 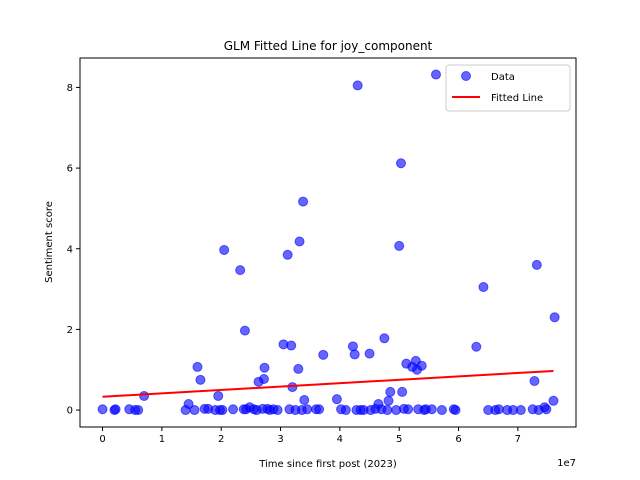 I want to click on fitted-line-group, so click(x=328, y=383).